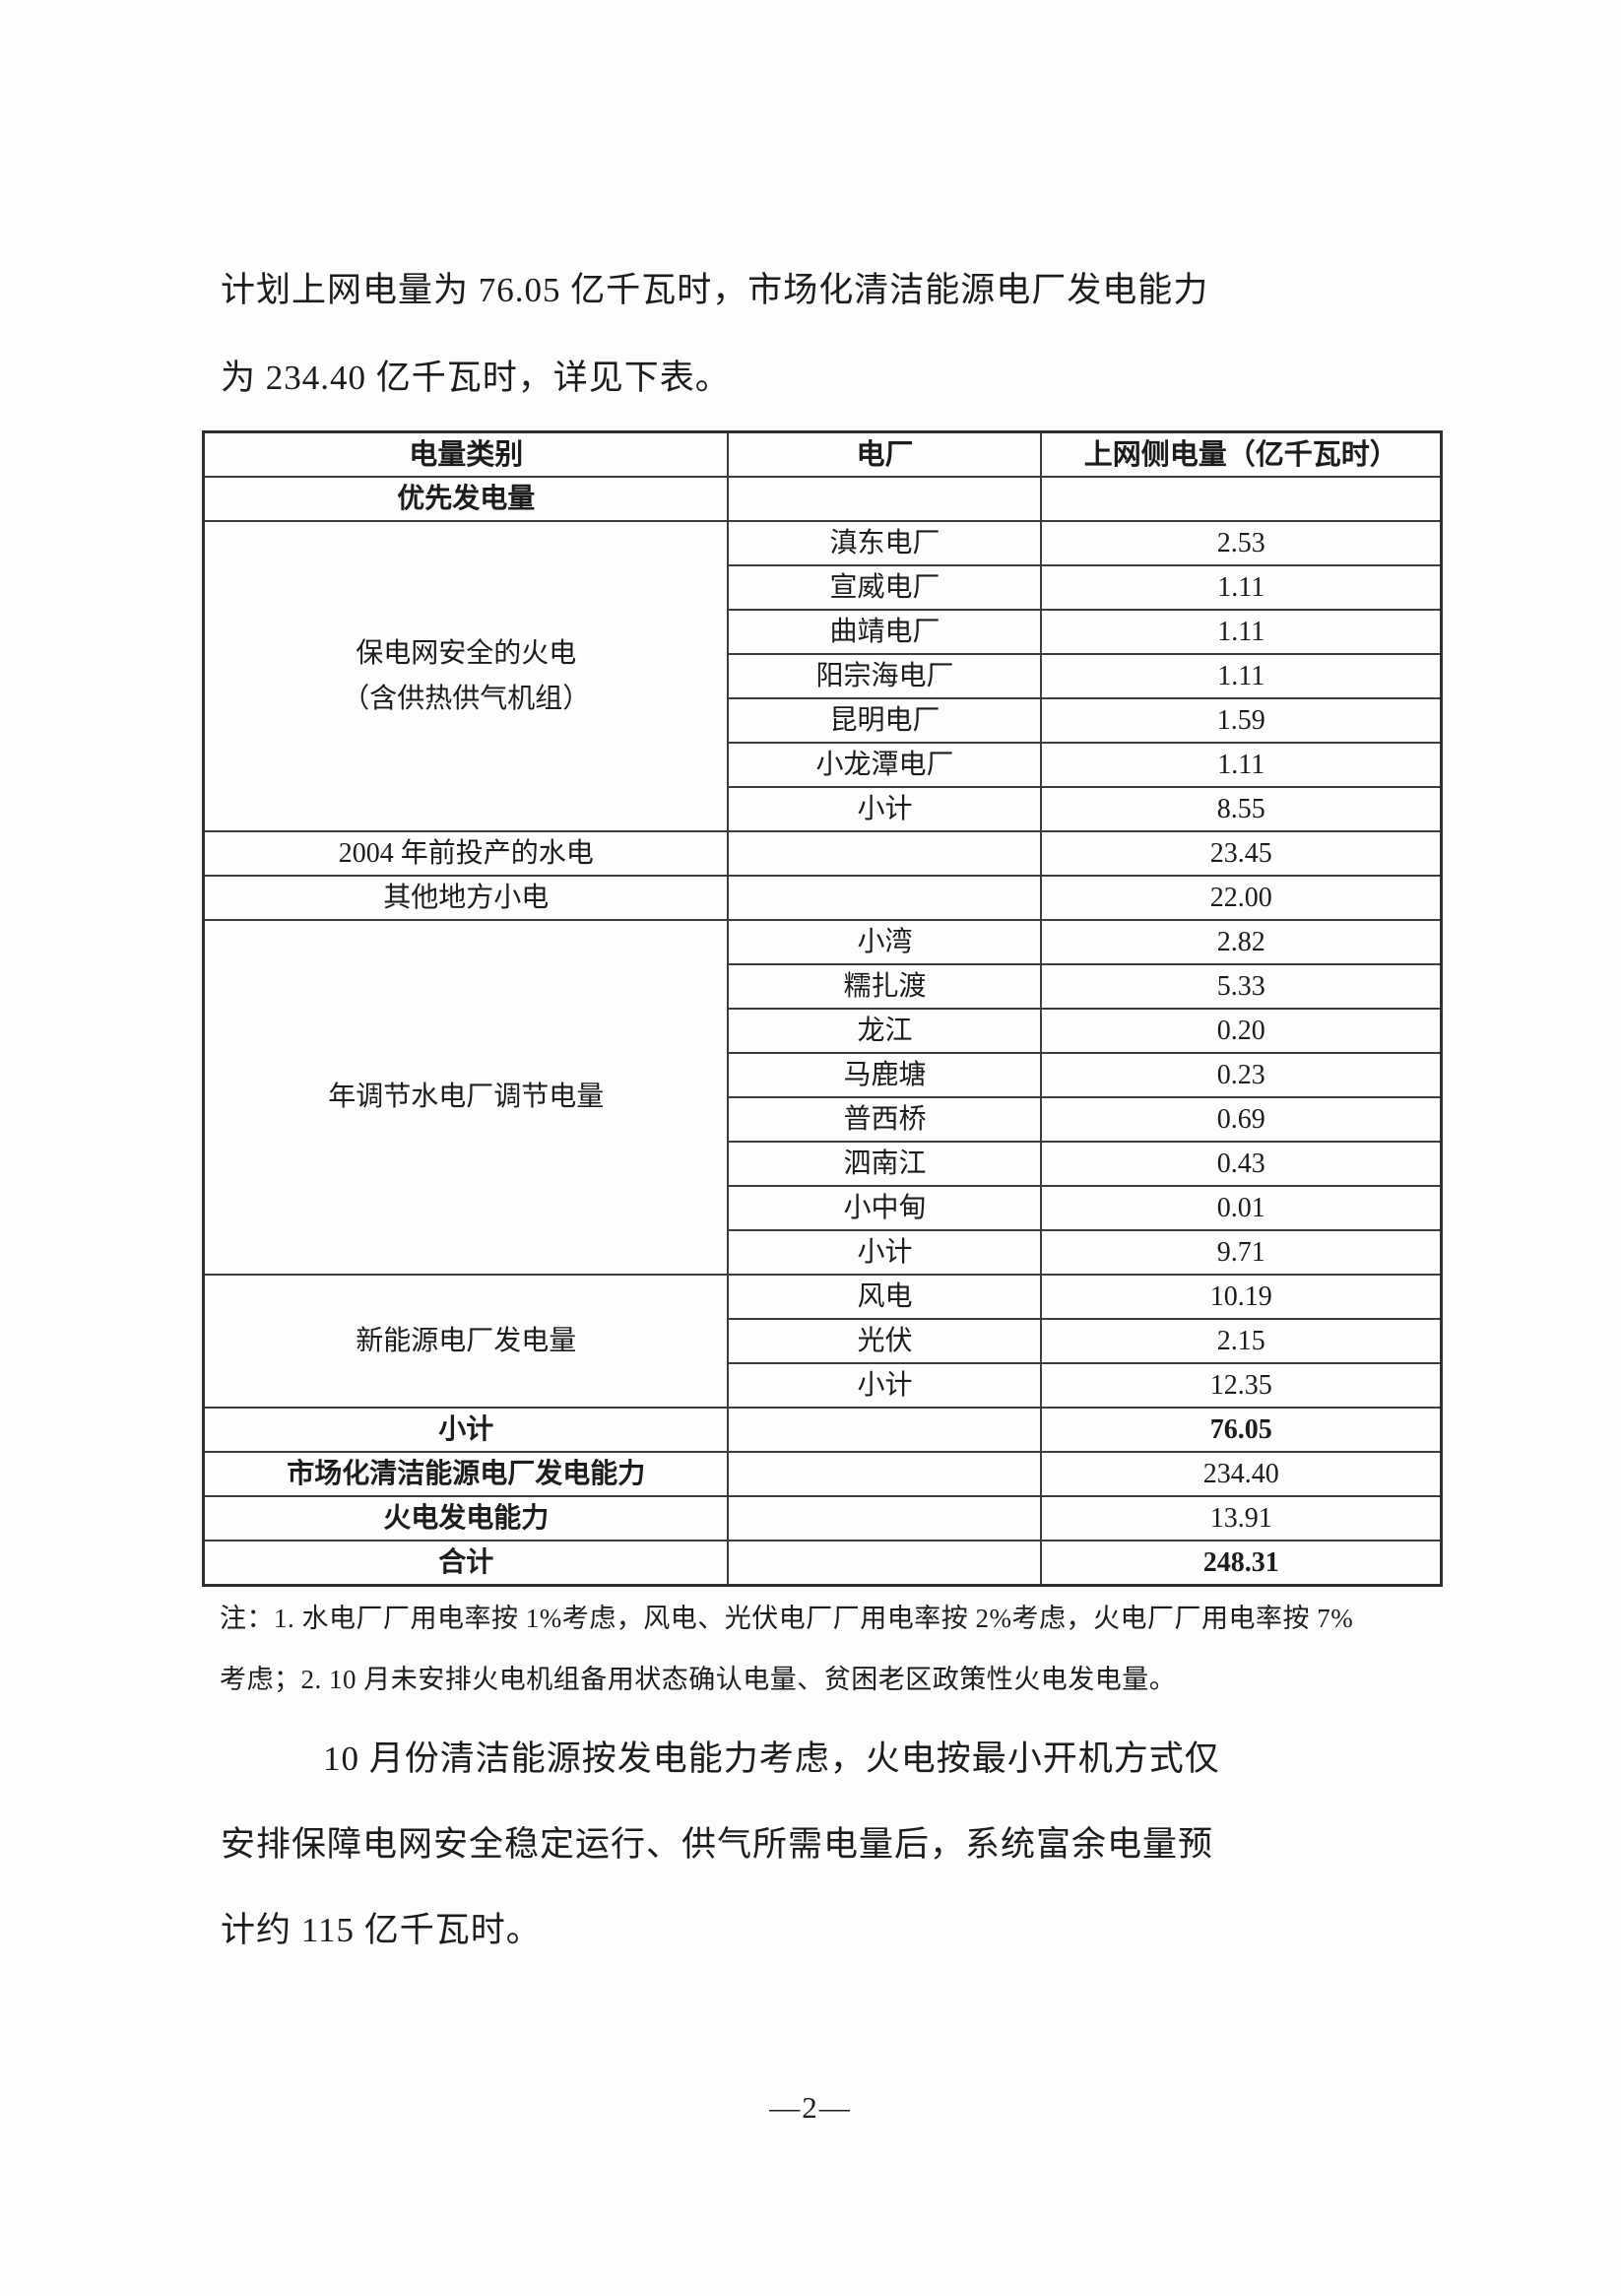  I want to click on table-row: 龙江 0.20, so click(824, 1031).